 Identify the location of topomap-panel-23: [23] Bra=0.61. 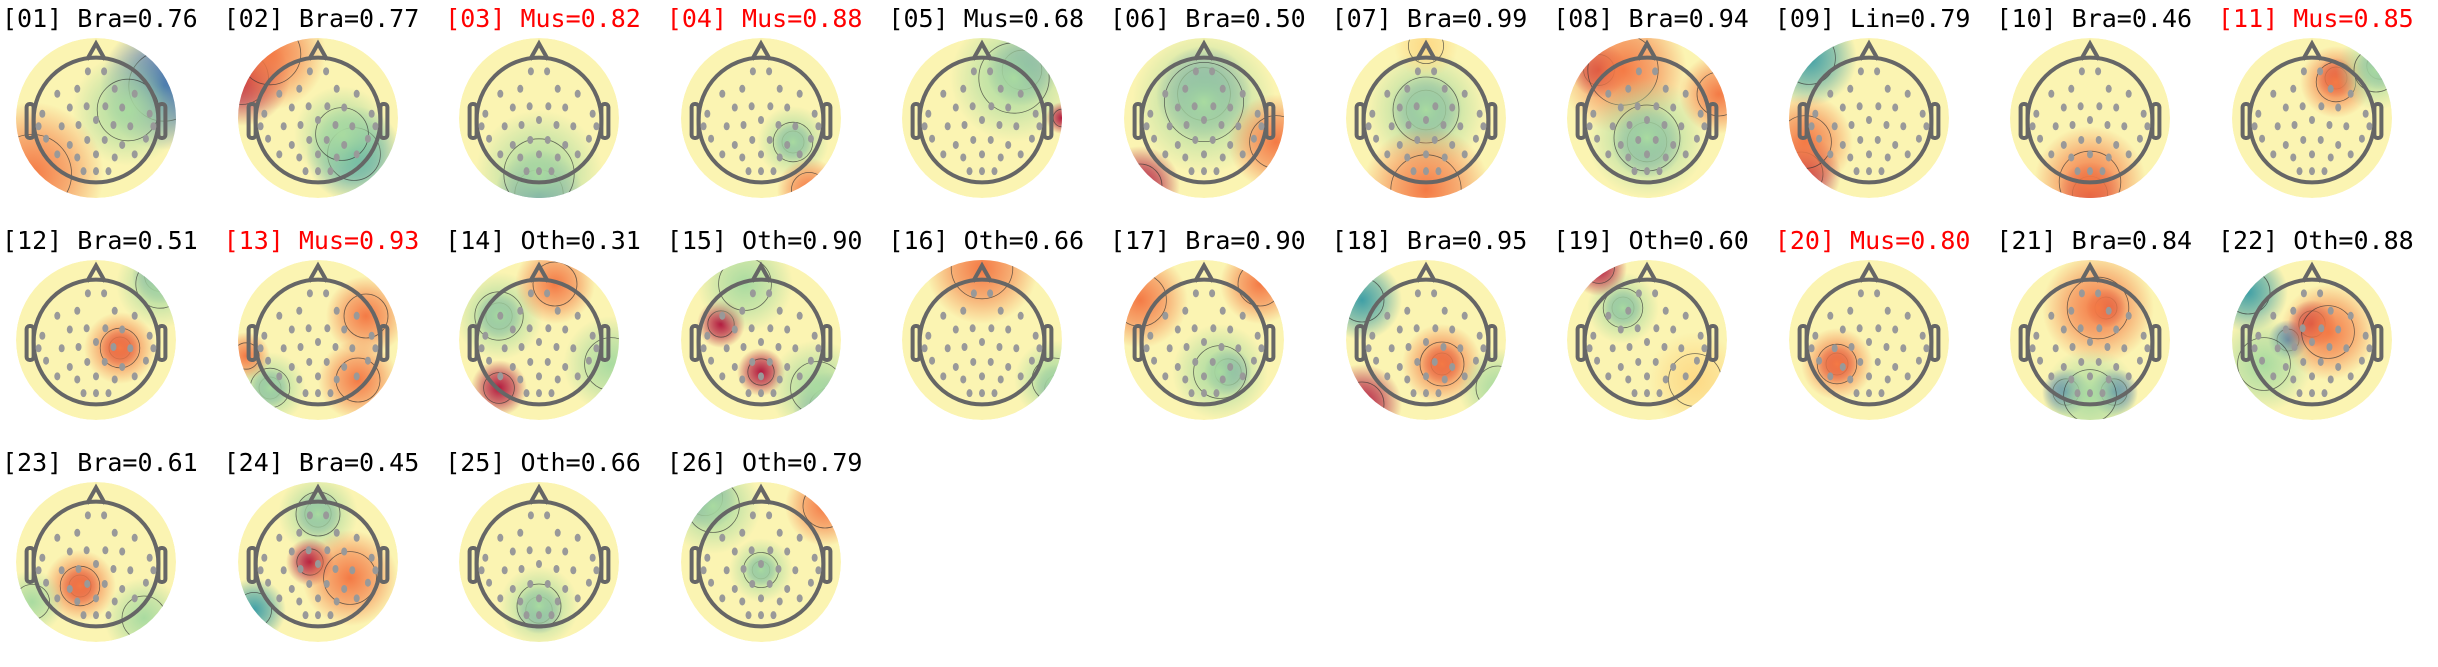
(111, 554).